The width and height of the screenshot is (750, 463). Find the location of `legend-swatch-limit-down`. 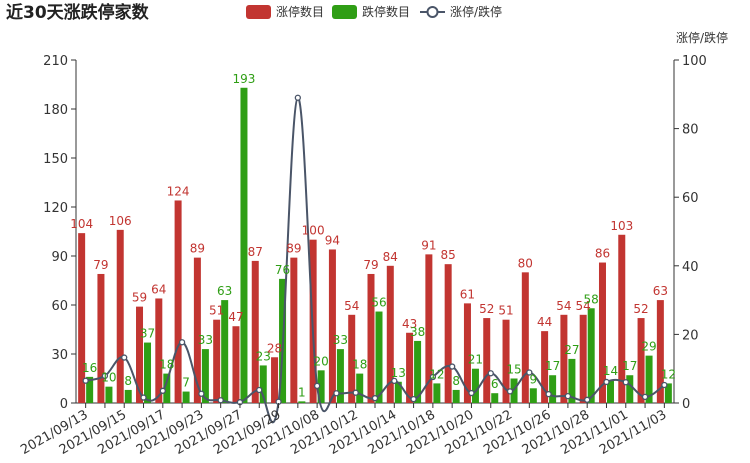

legend-swatch-limit-down is located at coordinates (344, 12).